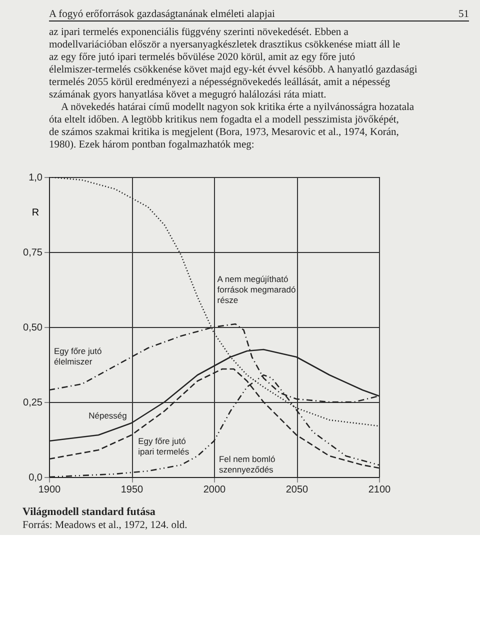 The height and width of the screenshot is (640, 480). Describe the element at coordinates (162, 14) in the screenshot. I see `text: A fogyó erőforrások gazdaságtanának elméleti alapjai` at that location.